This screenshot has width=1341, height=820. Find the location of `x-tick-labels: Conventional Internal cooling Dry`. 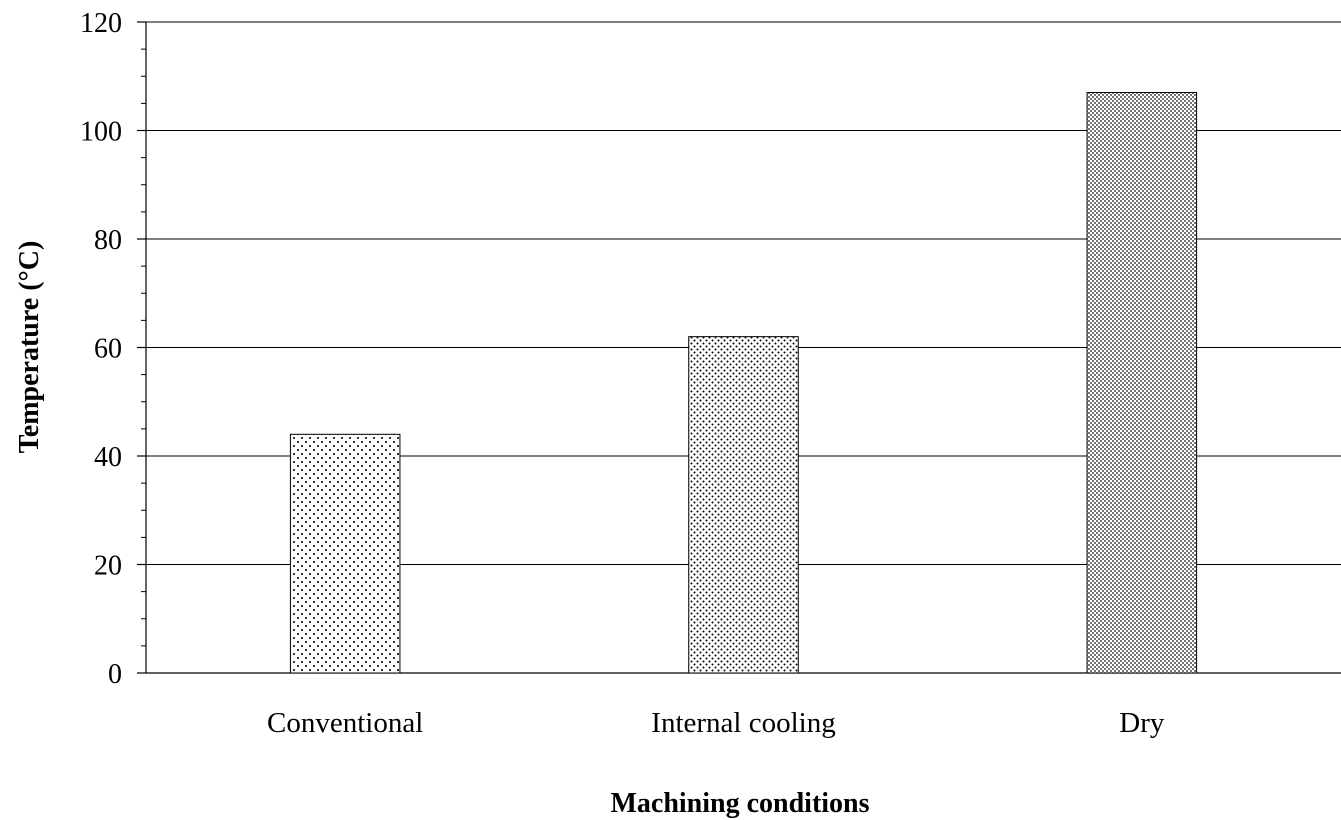

x-tick-labels: Conventional Internal cooling Dry is located at coordinates (716, 723).